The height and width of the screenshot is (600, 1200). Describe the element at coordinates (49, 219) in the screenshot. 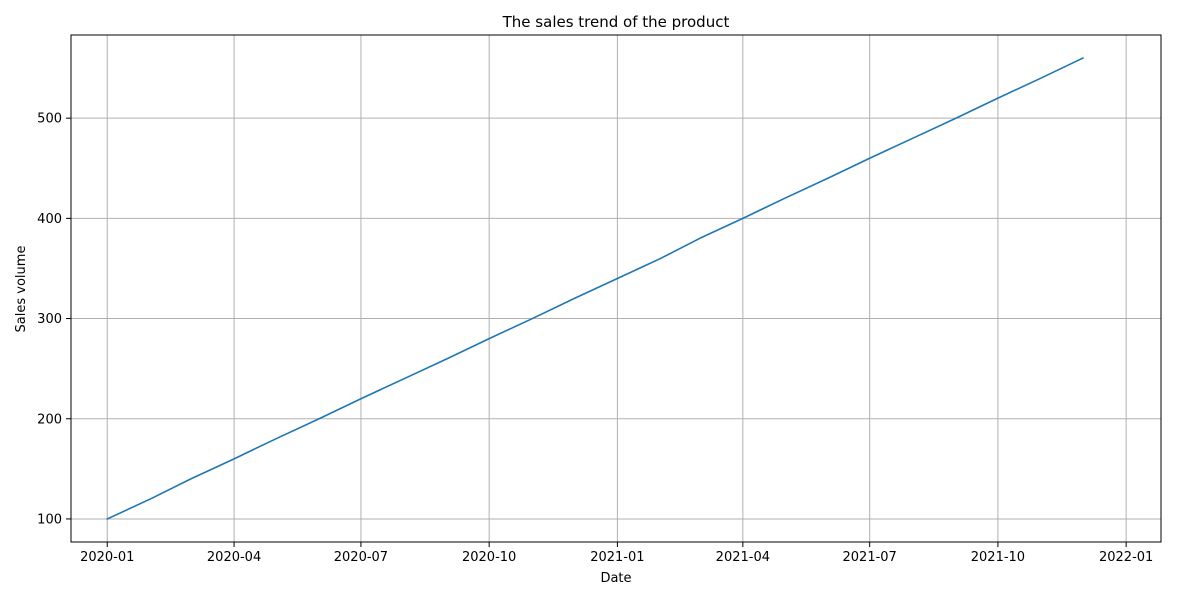

I see `y-tick-label: 400` at that location.